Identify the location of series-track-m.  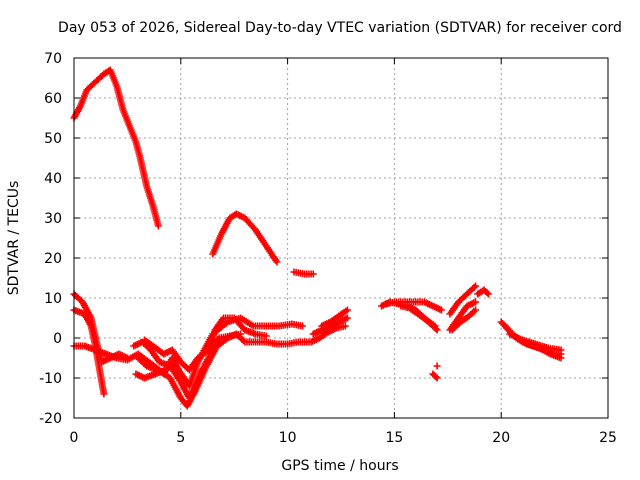
(334, 318).